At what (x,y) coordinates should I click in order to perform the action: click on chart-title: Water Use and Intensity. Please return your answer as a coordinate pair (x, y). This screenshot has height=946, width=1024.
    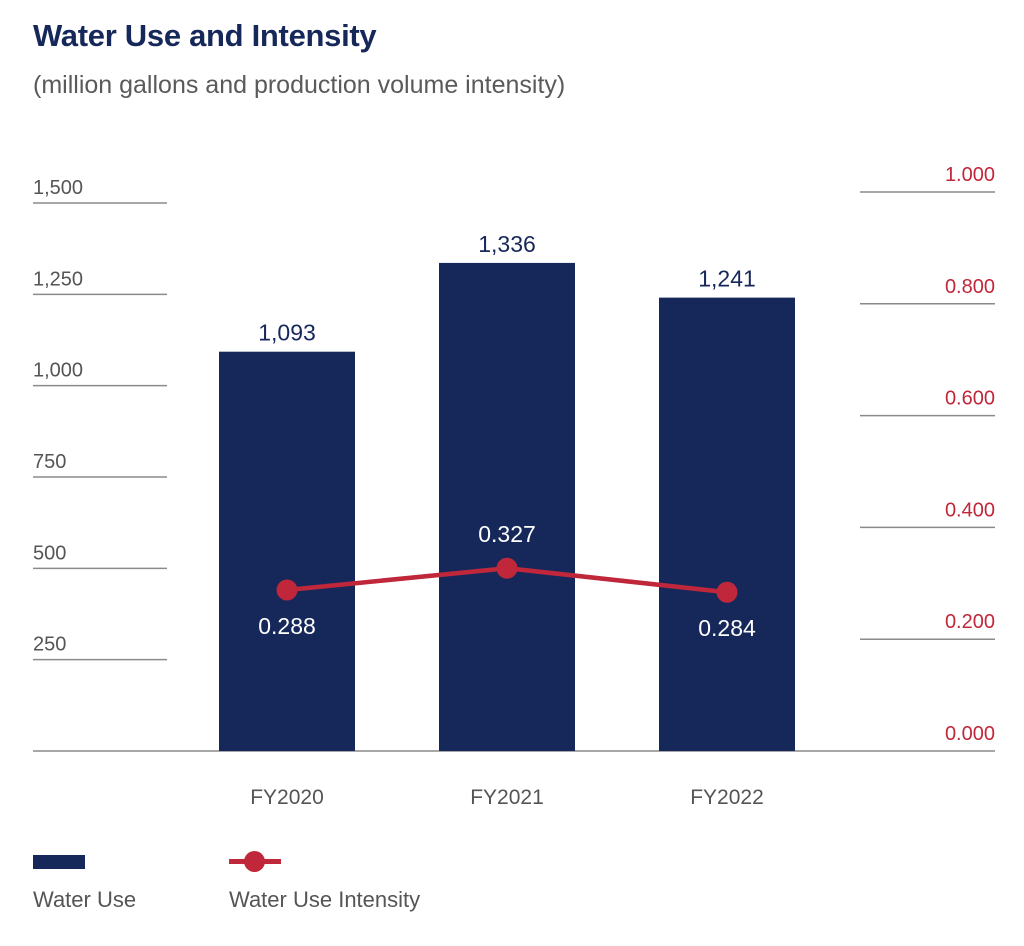
    Looking at the image, I should click on (205, 35).